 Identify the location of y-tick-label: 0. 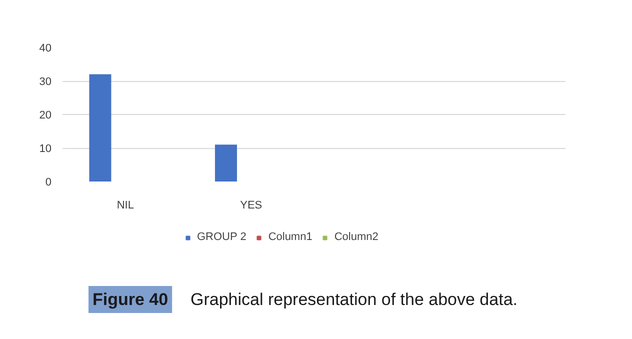
(48, 182).